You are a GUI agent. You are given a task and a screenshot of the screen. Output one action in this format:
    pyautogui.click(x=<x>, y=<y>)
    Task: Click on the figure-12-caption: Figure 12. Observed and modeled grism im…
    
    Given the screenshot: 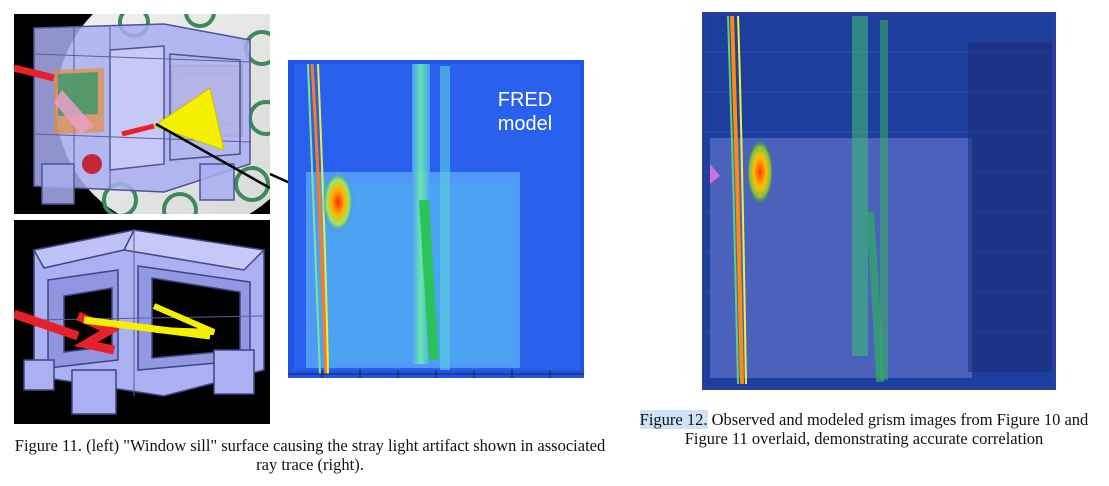 What is the action you would take?
    pyautogui.click(x=864, y=429)
    